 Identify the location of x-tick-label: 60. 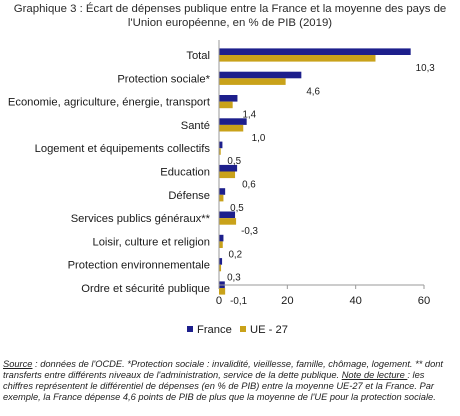
(424, 301).